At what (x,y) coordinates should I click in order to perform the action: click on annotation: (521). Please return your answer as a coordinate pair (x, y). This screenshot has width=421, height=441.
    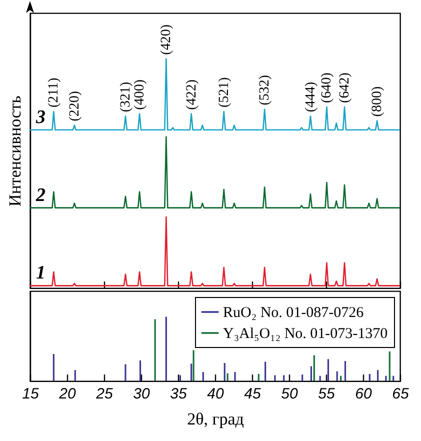
    Looking at the image, I should click on (224, 92).